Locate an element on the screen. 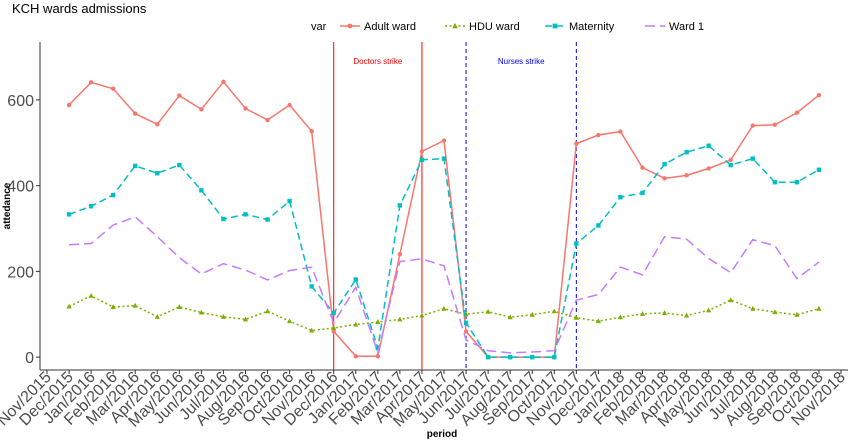  y-axis-title: attedance is located at coordinates (7, 205).